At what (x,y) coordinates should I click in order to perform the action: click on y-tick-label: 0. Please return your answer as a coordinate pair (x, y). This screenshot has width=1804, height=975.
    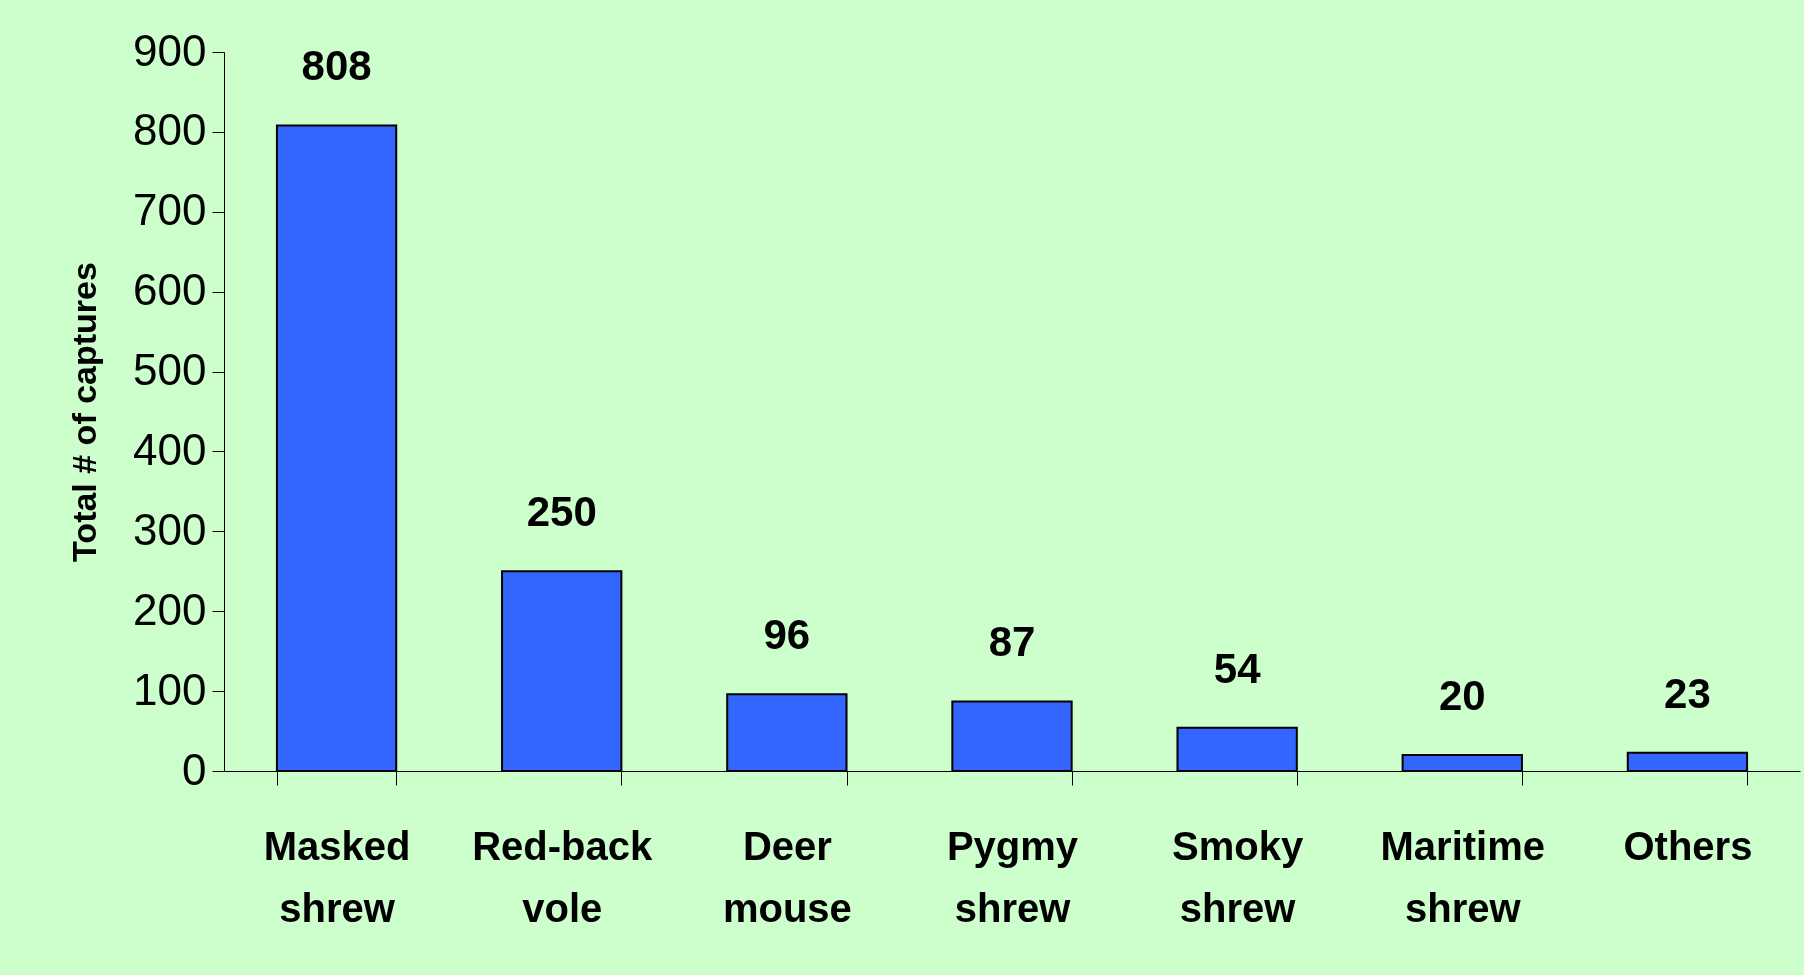
    Looking at the image, I should click on (194, 769).